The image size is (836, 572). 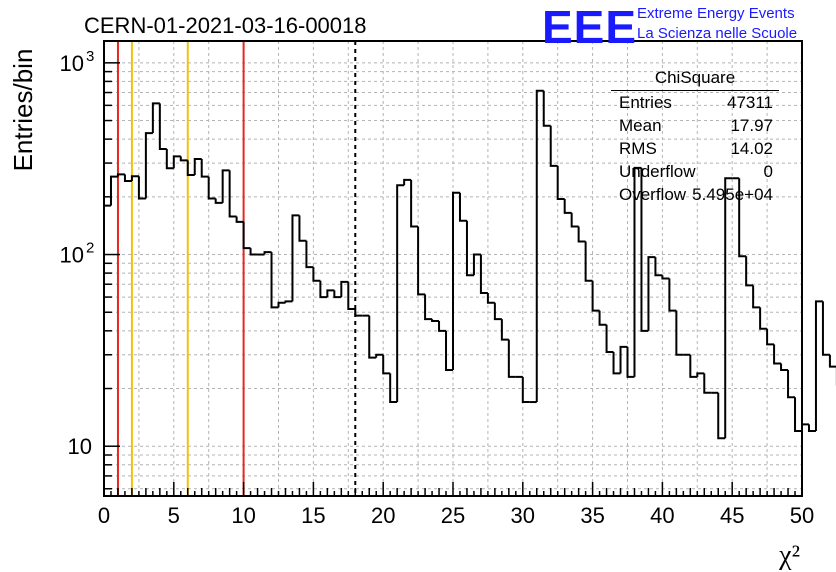 I want to click on x-tick-label: 10, so click(x=243, y=515).